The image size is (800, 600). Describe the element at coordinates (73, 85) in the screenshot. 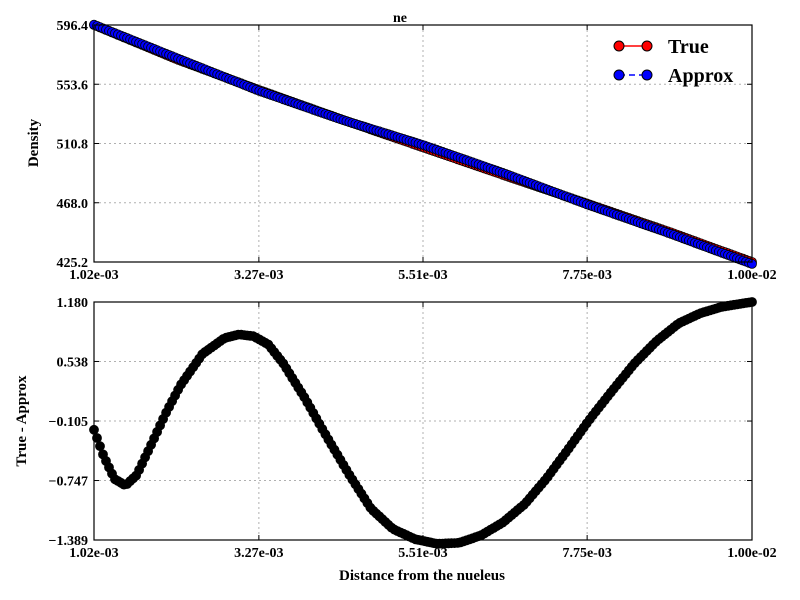

I see `density-y-tick-label: 553.6` at that location.